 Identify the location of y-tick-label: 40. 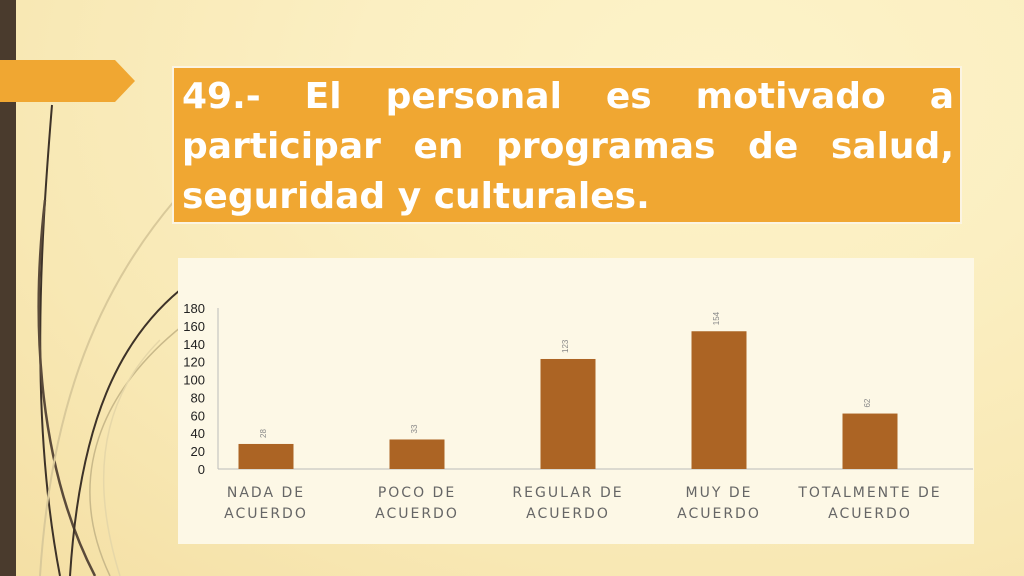
(198, 433).